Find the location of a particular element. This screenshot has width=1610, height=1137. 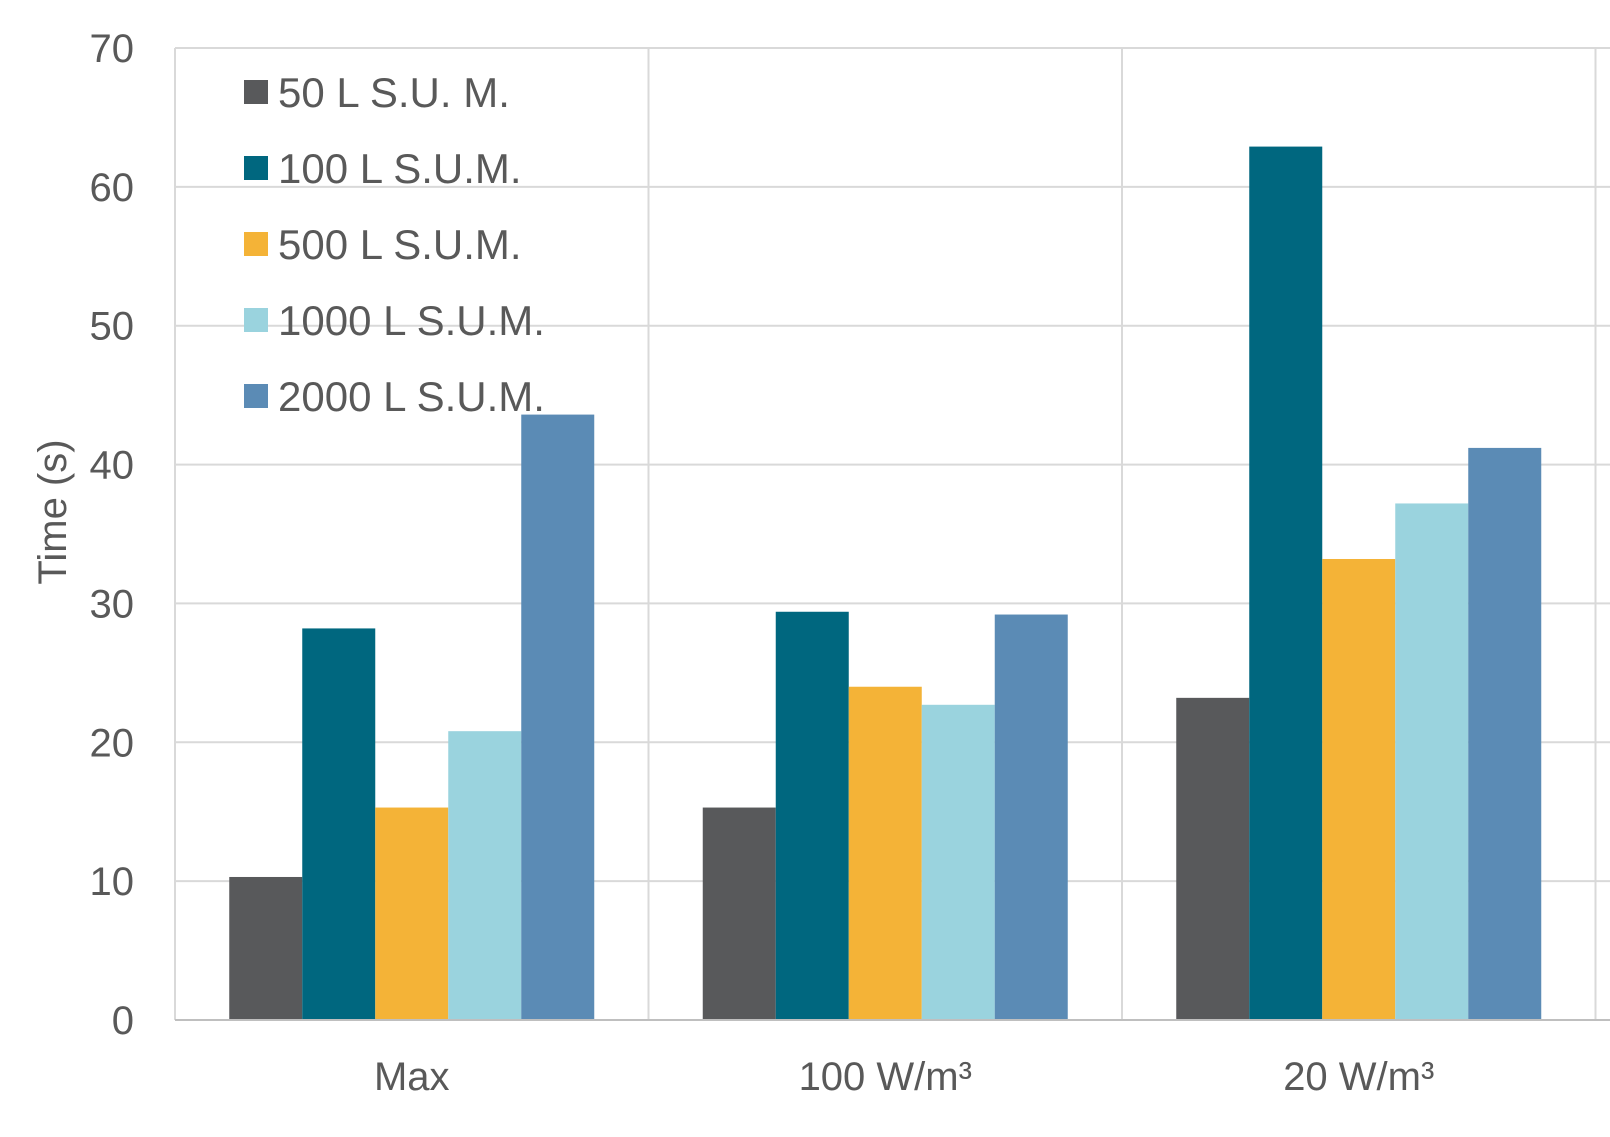

x-tick-label: Max is located at coordinates (412, 1077).